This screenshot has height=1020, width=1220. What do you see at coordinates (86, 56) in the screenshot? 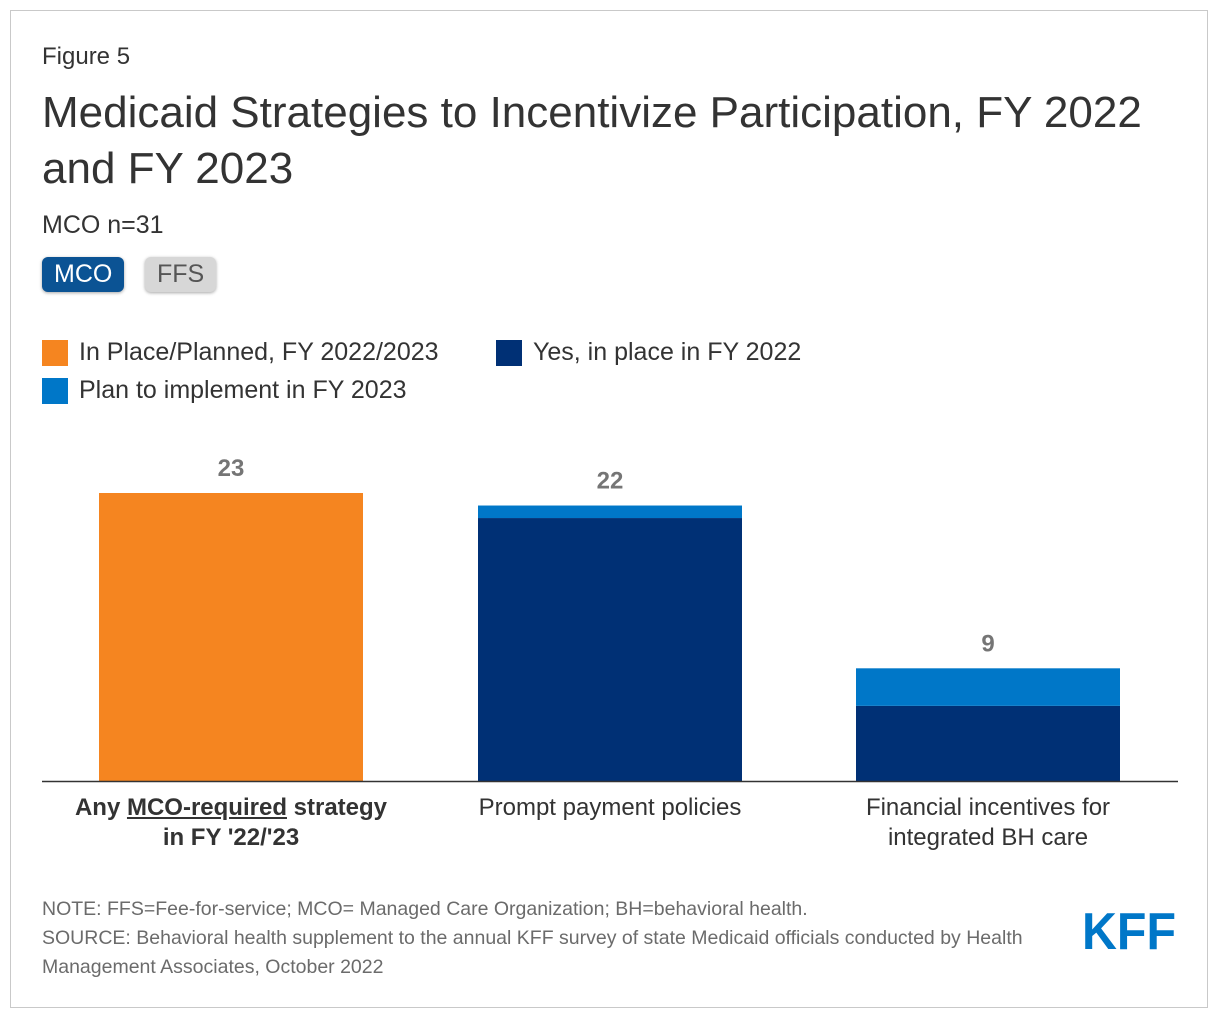
I see `figure-label: Figure 5` at bounding box center [86, 56].